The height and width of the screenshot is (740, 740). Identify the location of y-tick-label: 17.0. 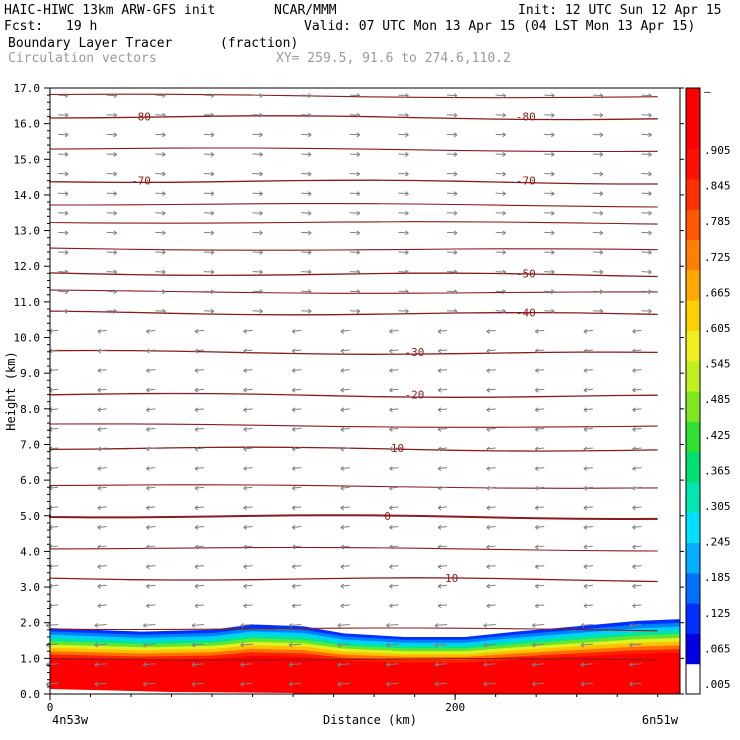
(27, 88).